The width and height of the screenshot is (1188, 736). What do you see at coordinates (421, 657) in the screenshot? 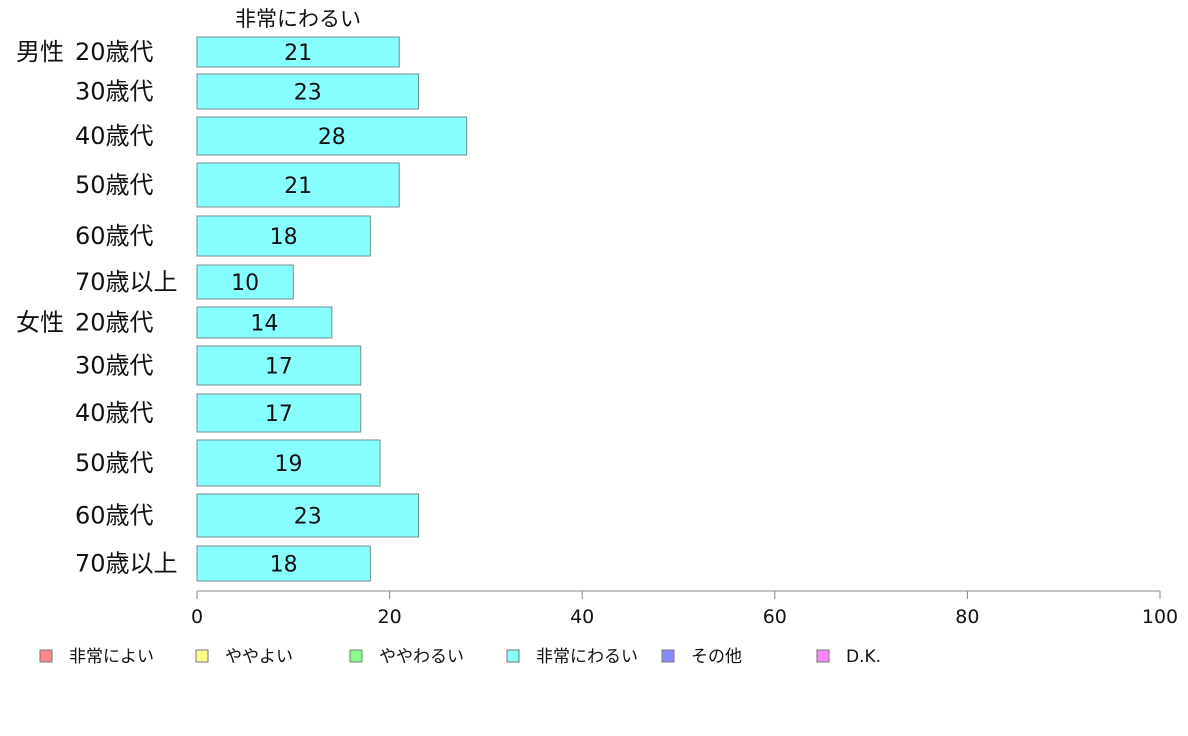
I see `legend-label: ややわるい` at bounding box center [421, 657].